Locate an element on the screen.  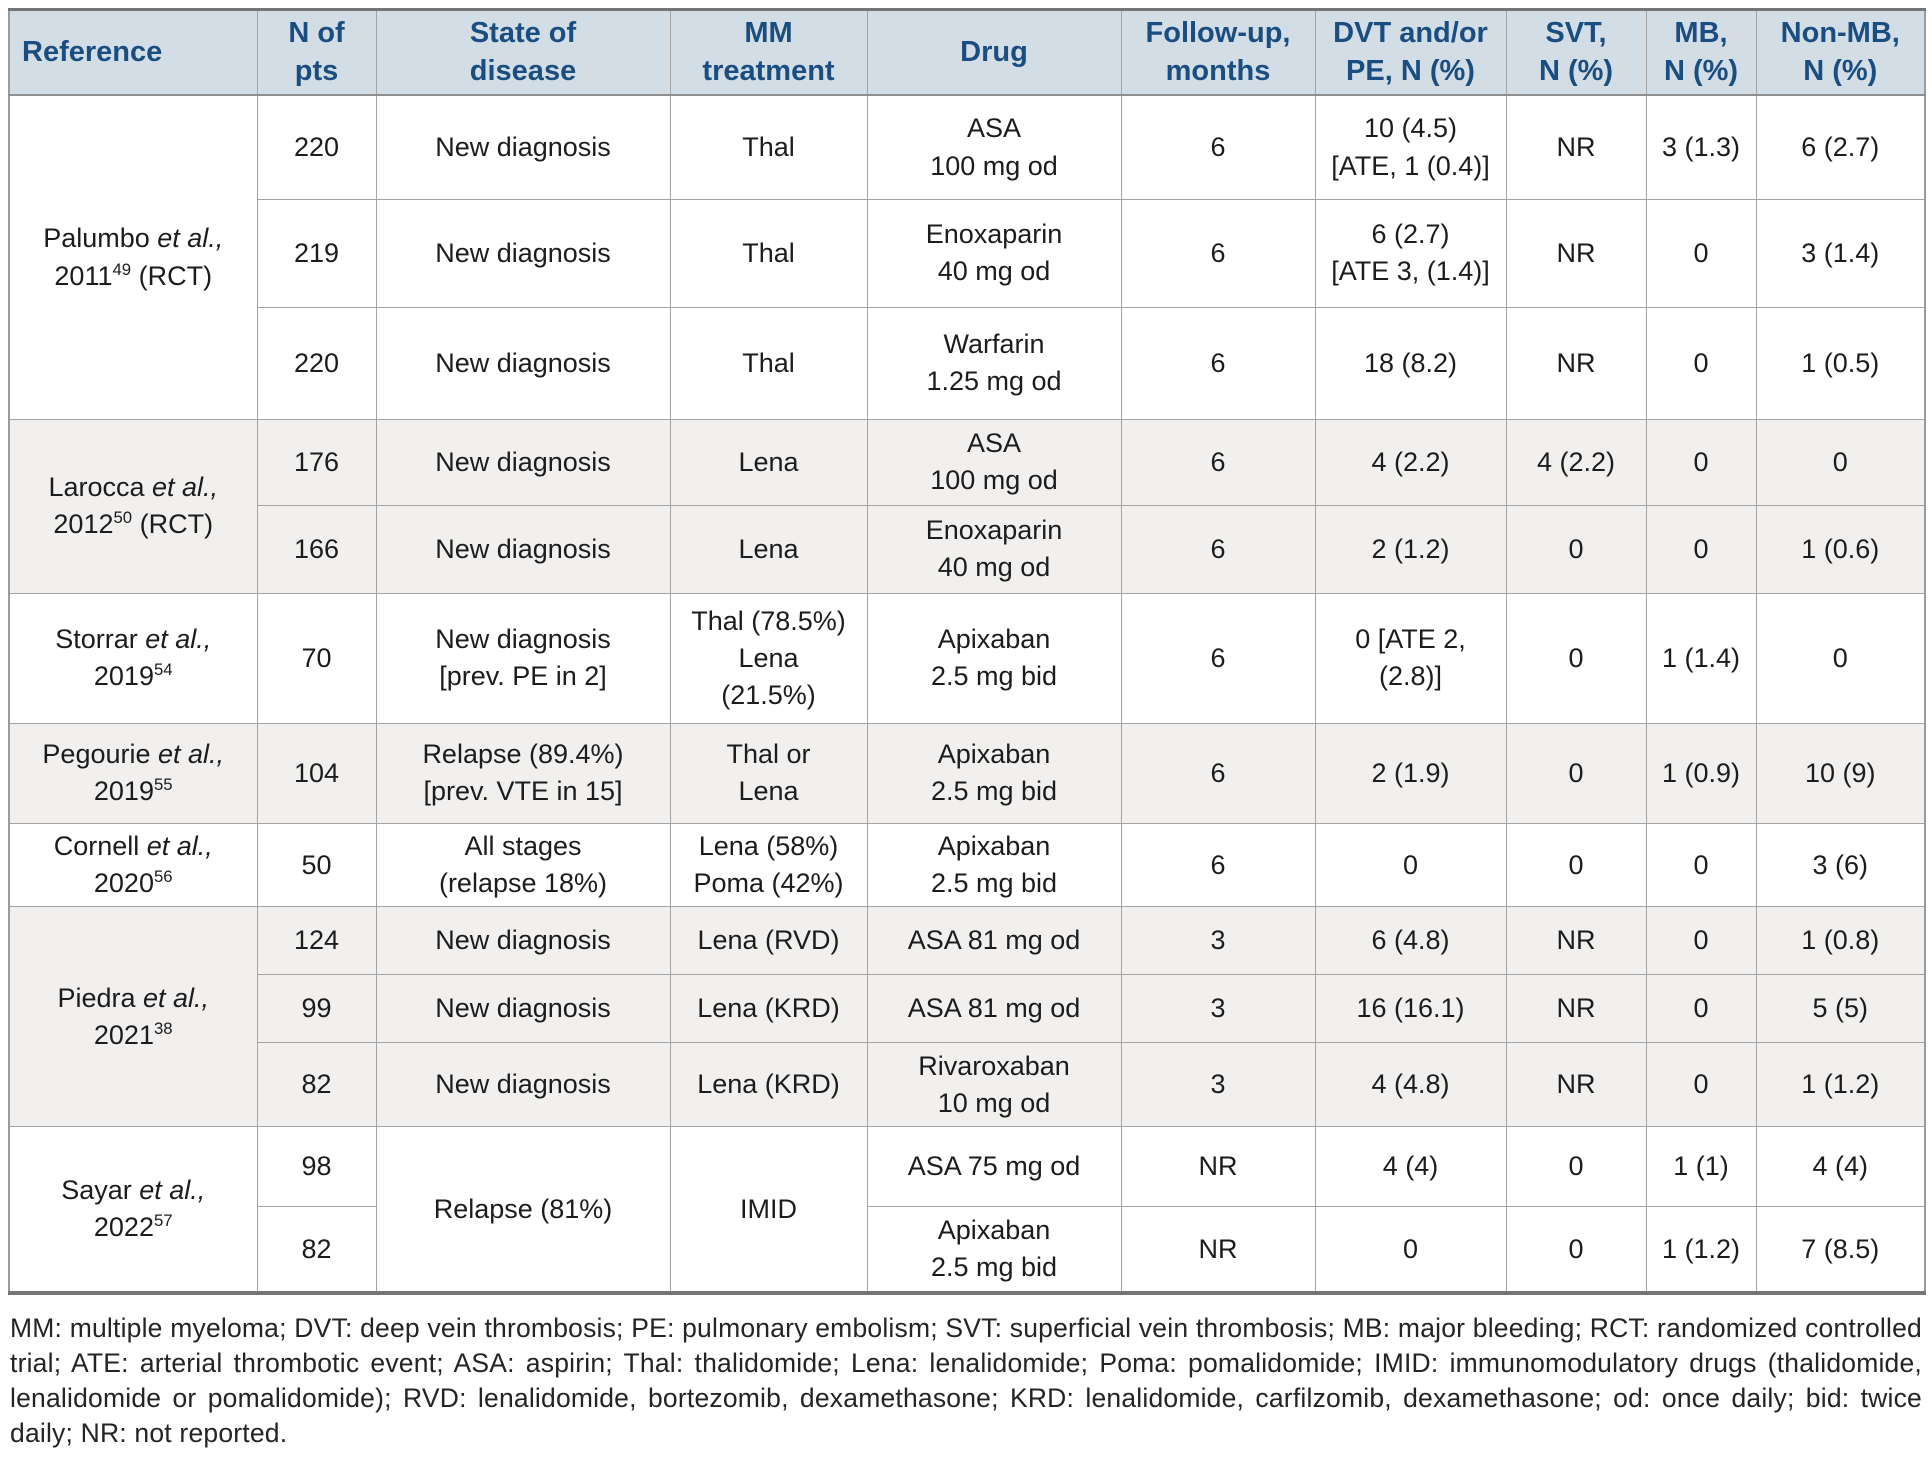
column-header-reference: Reference is located at coordinates (133, 53).